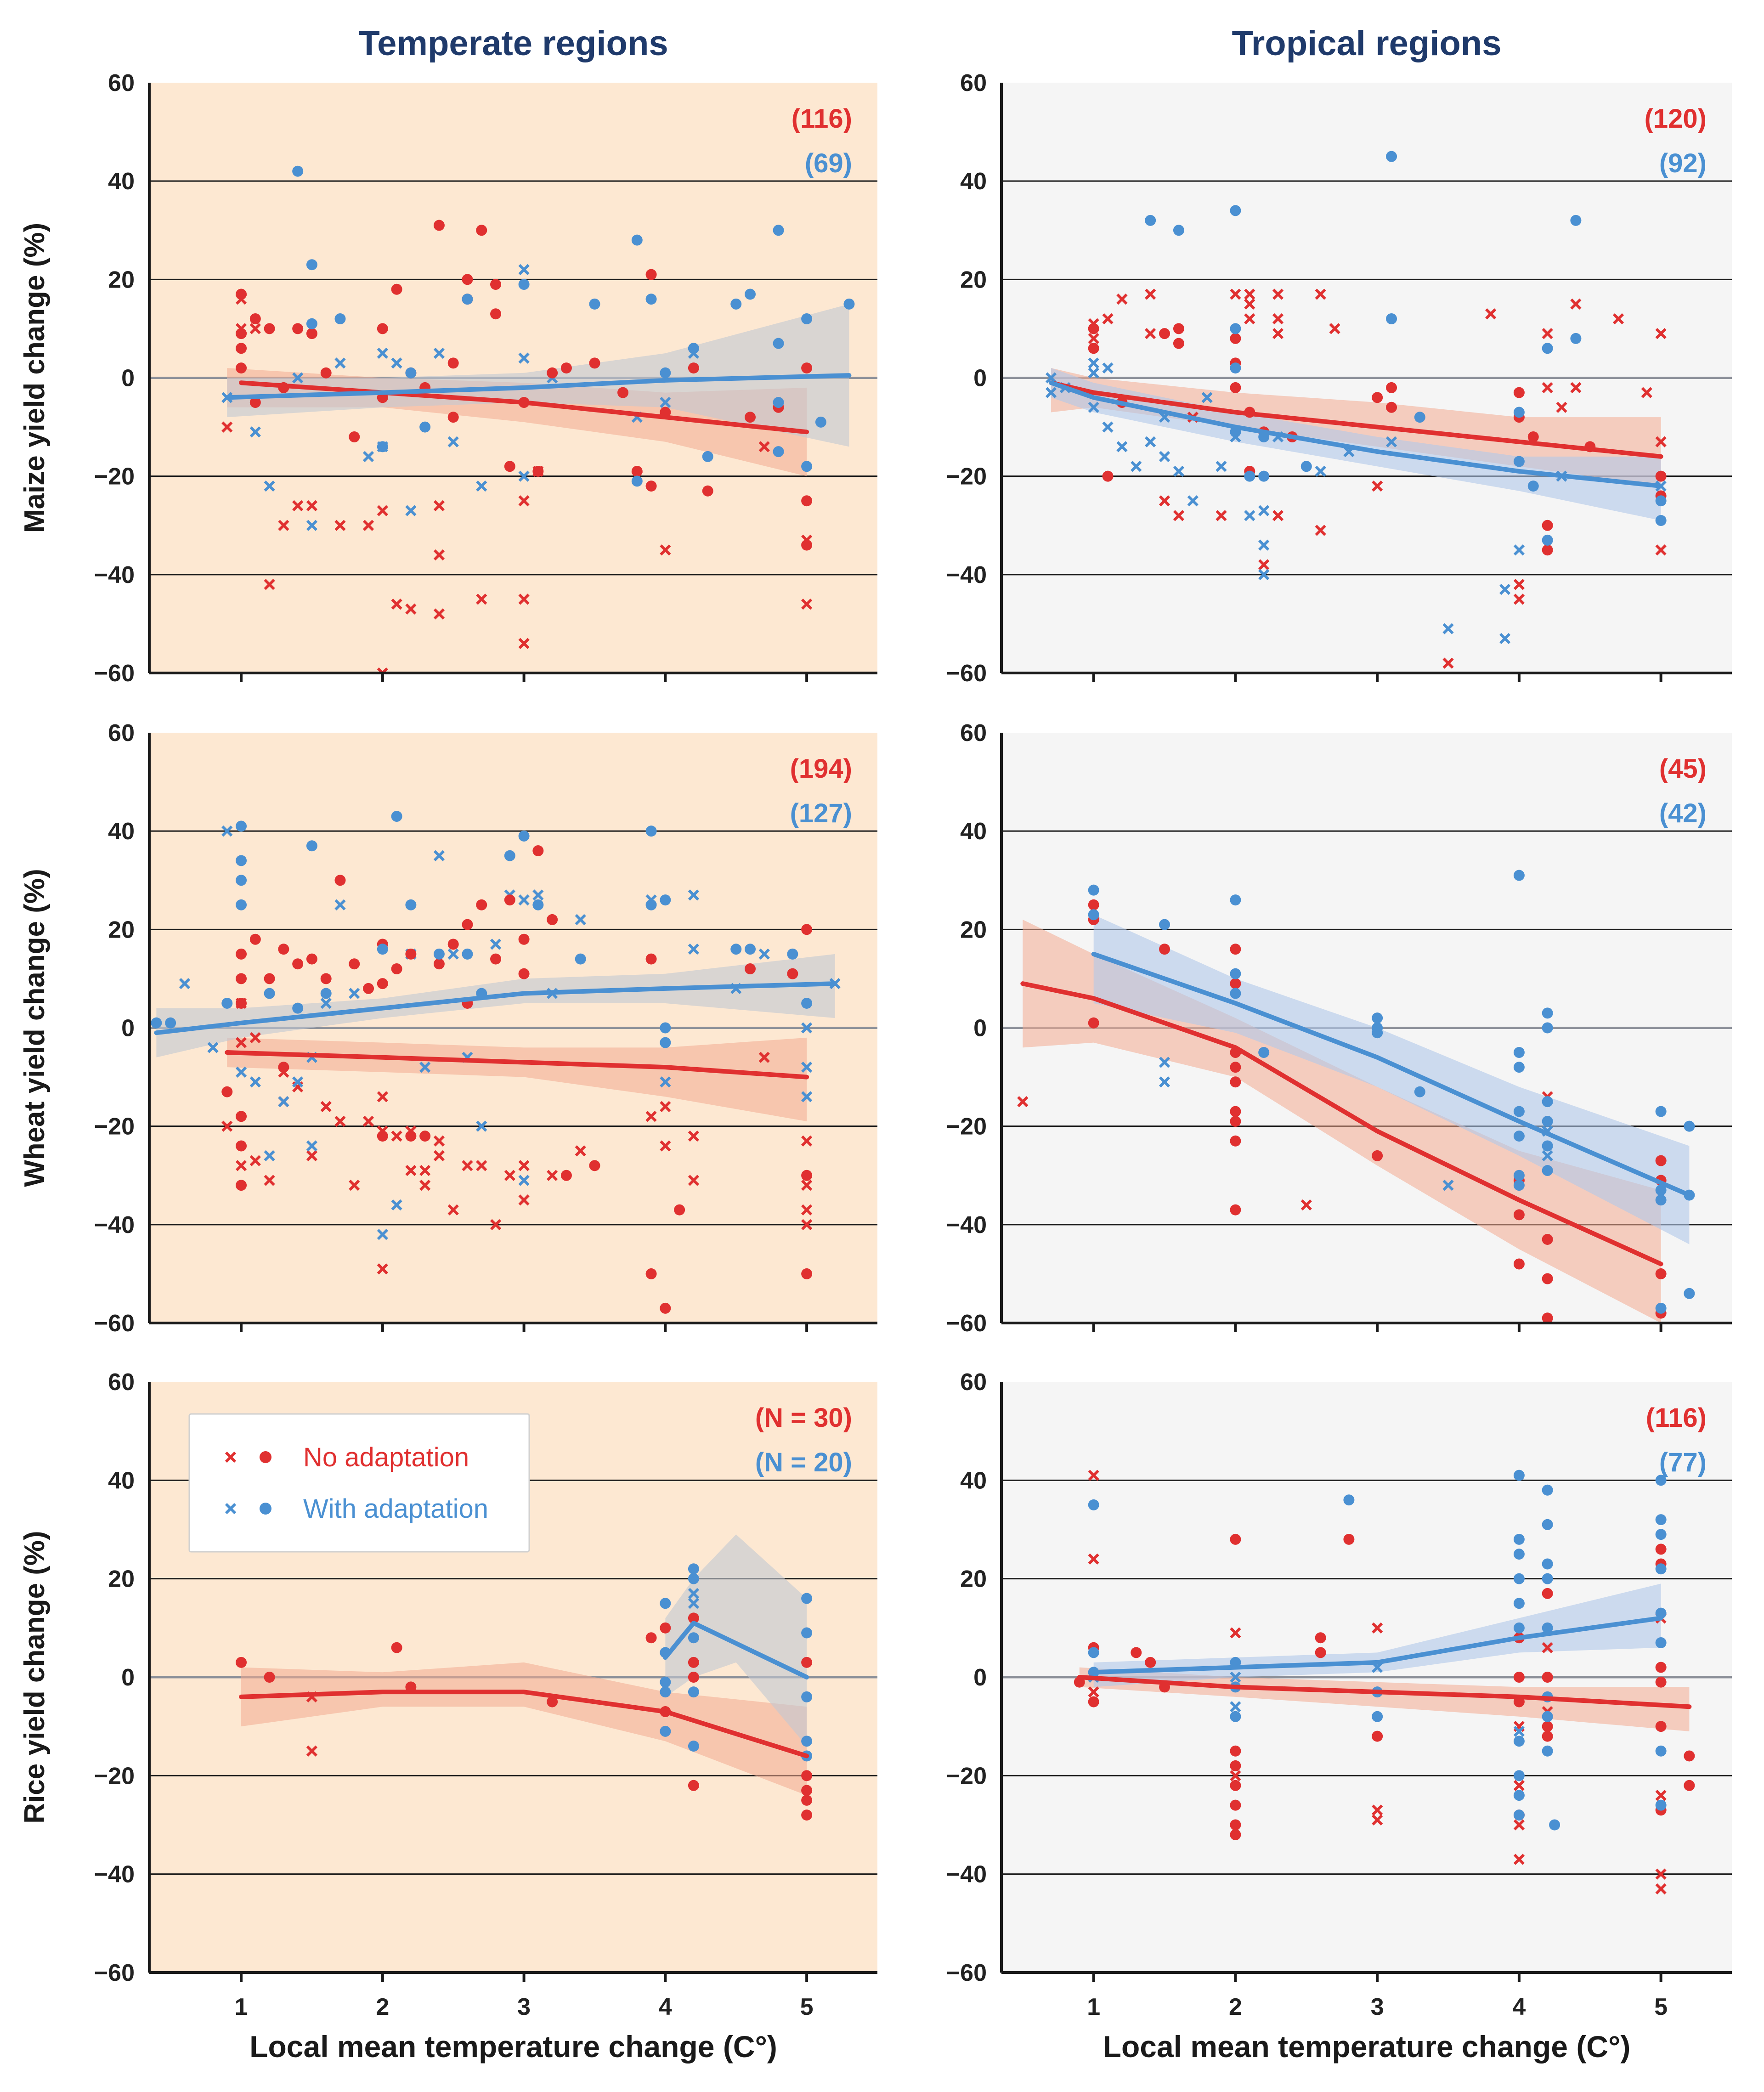 This screenshot has height=2092, width=1764. I want to click on plot-area, so click(1385, 1682).